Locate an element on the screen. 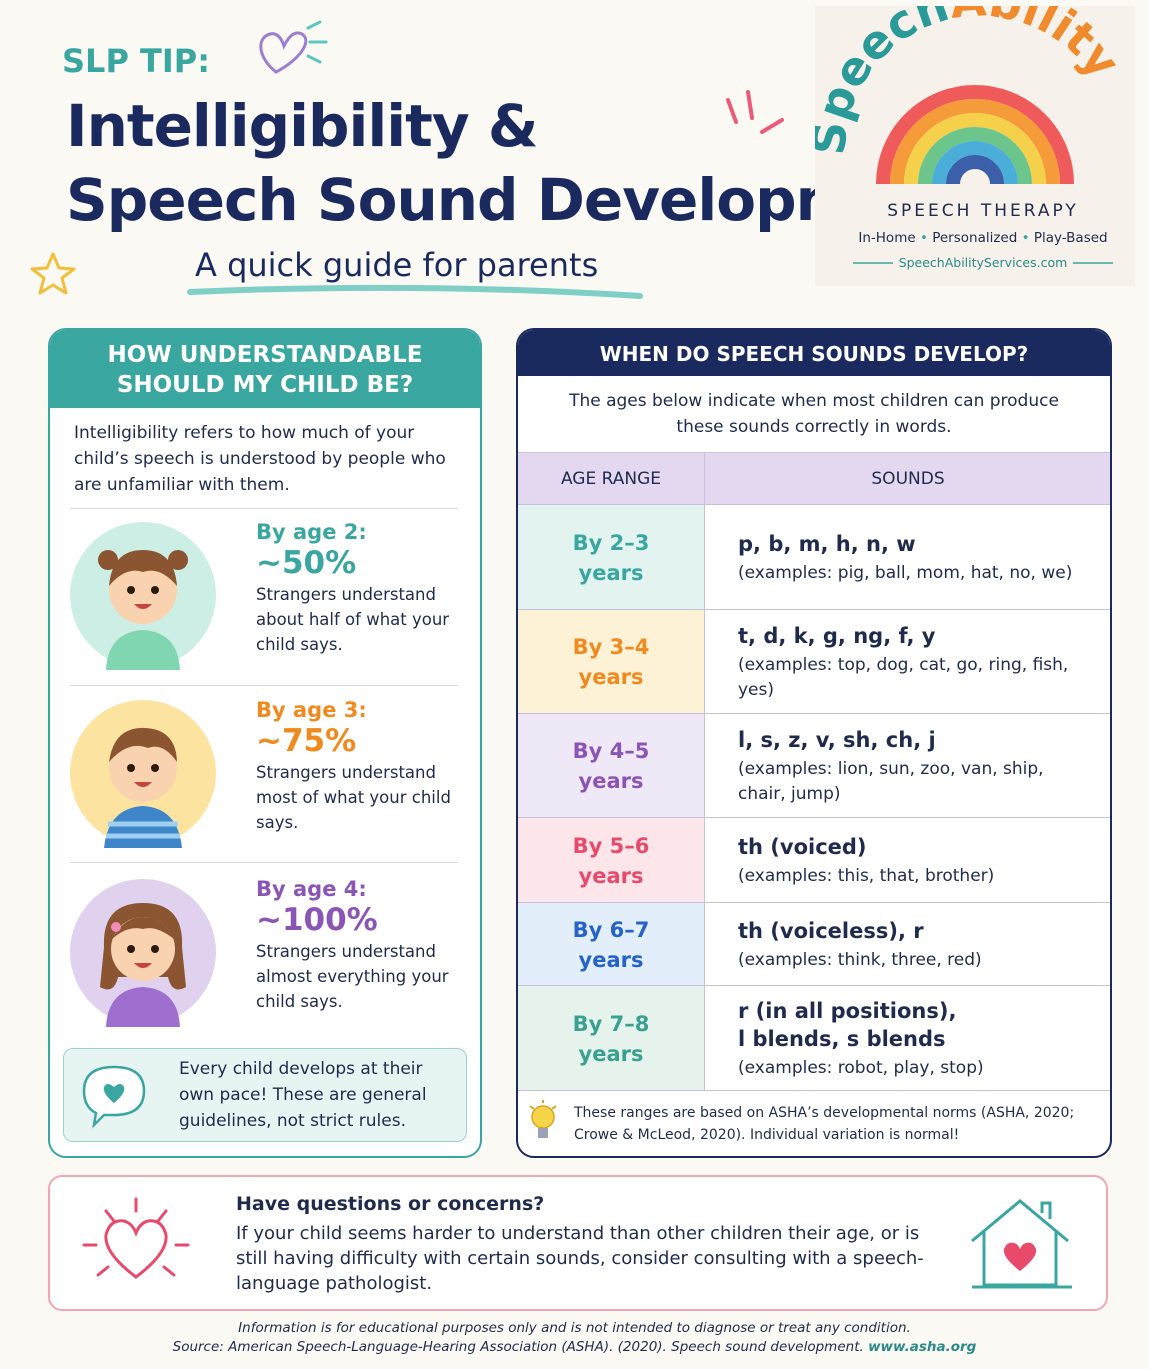  house-icon is located at coordinates (1021, 1244).